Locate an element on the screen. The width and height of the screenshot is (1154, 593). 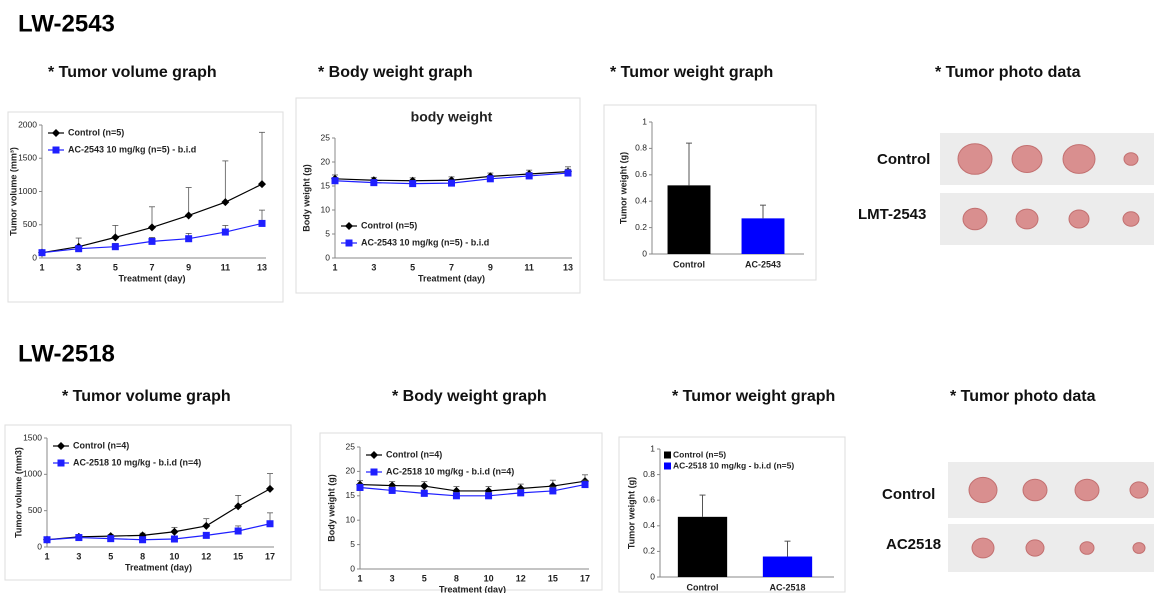
section-title: LW-2518 is located at coordinates (66, 353).